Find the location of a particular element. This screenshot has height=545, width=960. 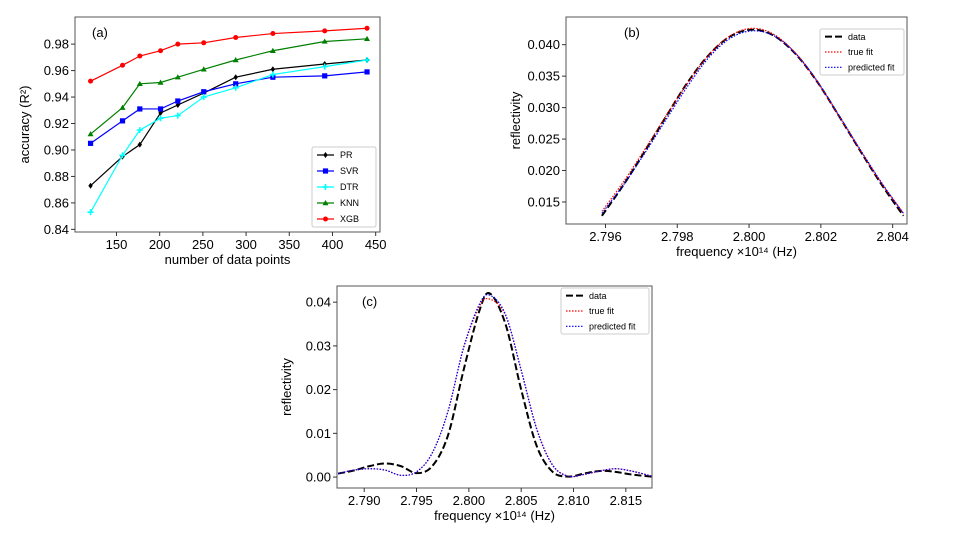

y-tick-label: 0.92 is located at coordinates (56, 123).